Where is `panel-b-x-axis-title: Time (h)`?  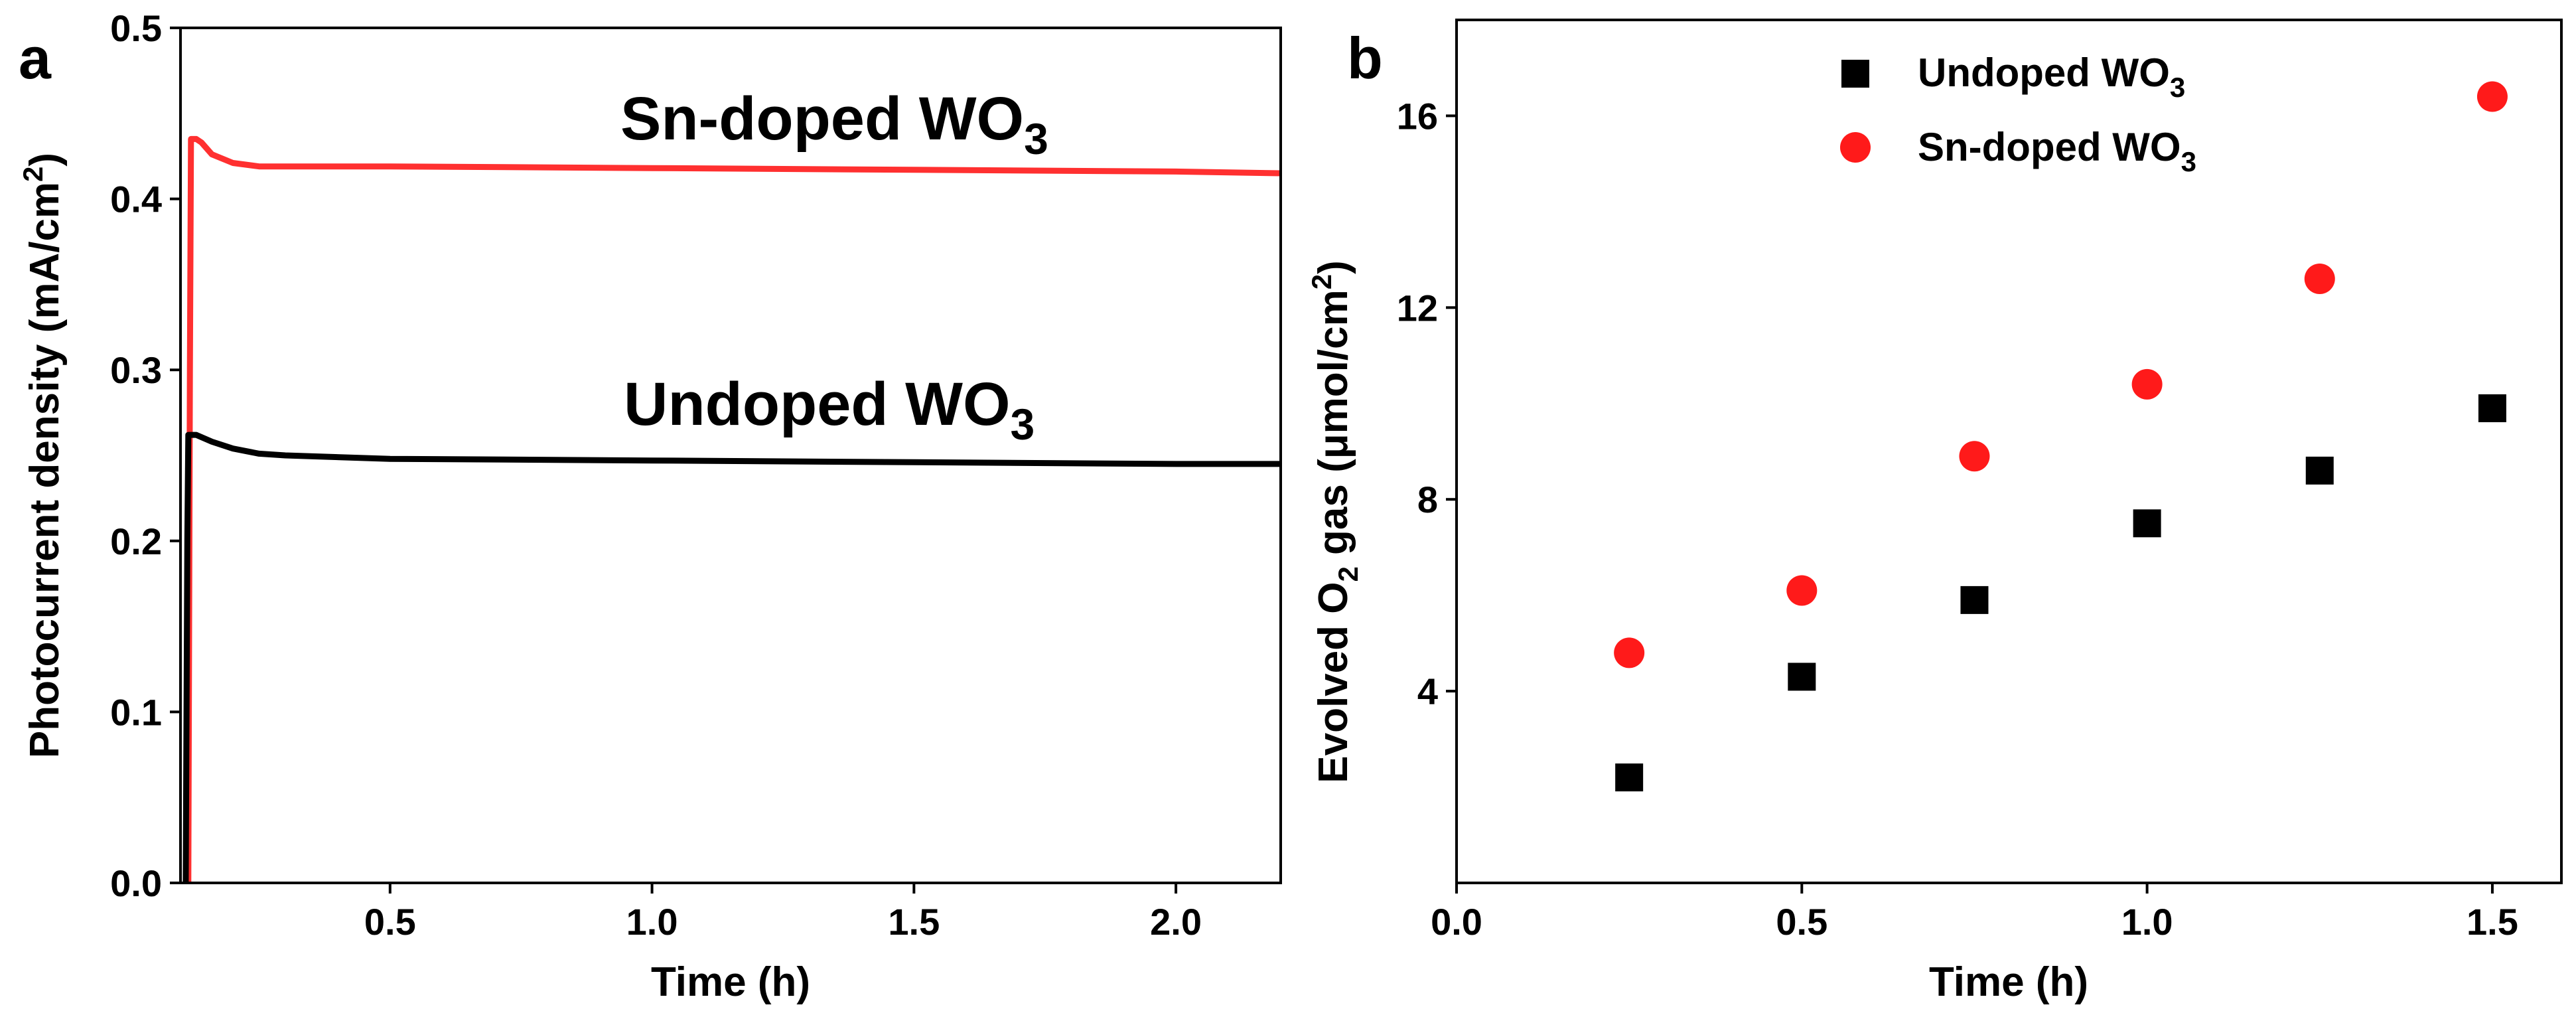 panel-b-x-axis-title: Time (h) is located at coordinates (2009, 982).